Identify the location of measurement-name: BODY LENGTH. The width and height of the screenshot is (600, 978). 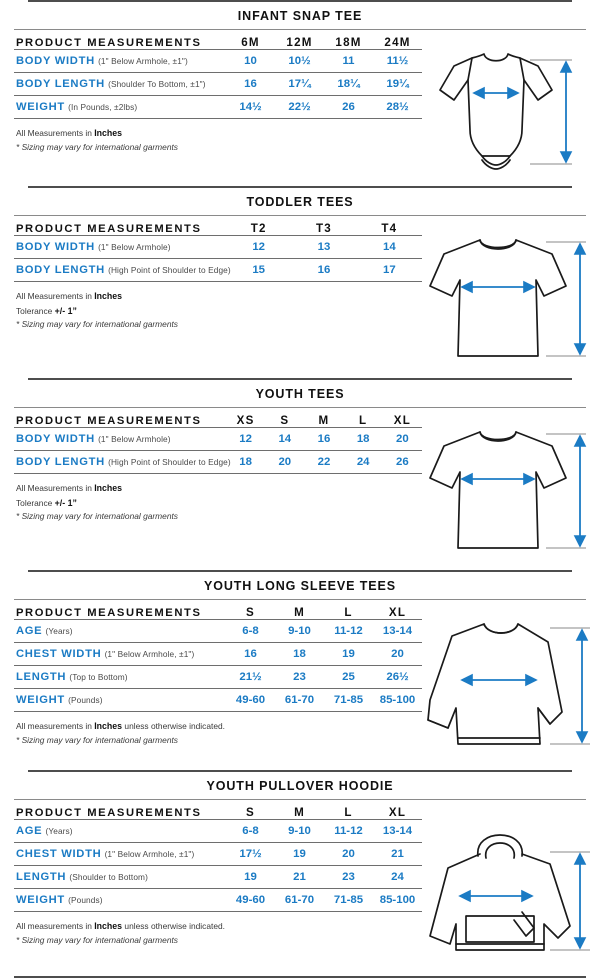
(60, 84).